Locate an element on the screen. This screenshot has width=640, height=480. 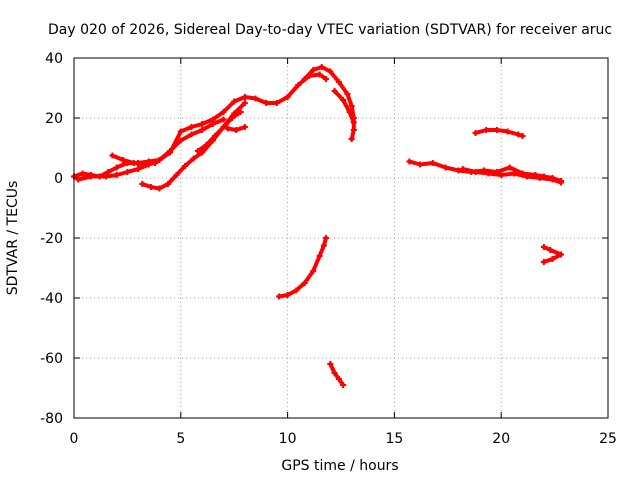
y-tick-label: 20 is located at coordinates (54, 119).